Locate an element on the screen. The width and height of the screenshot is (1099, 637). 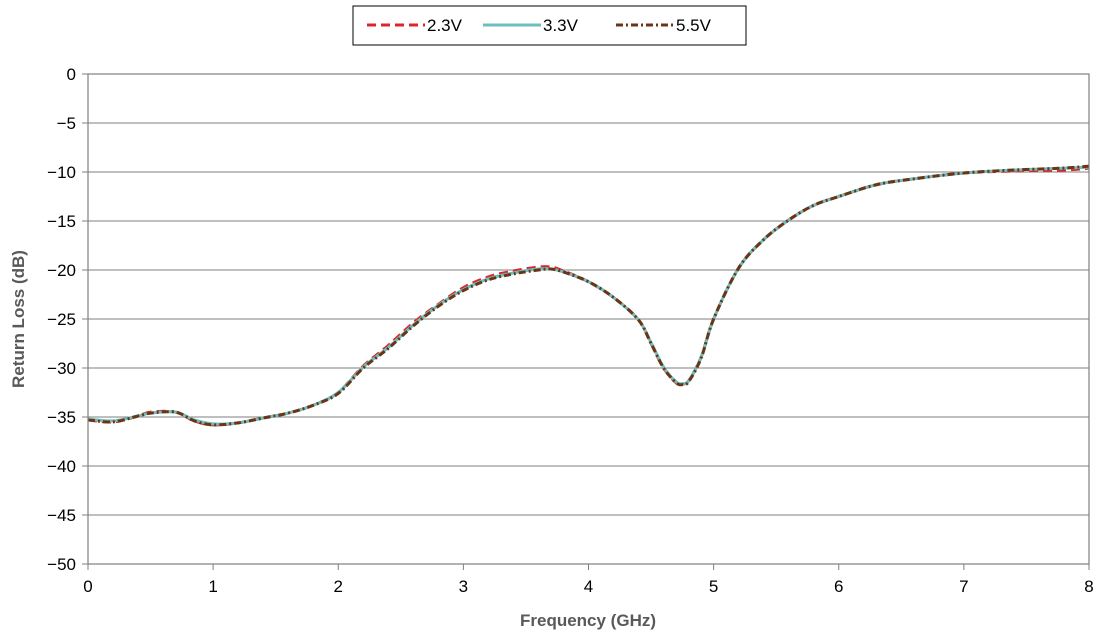
x-tick-label: 6 is located at coordinates (838, 586).